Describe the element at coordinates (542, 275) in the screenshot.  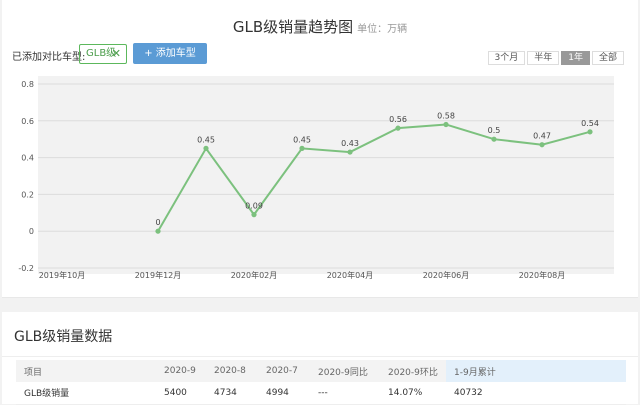
I see `x-tick-label: 2020年08月` at that location.